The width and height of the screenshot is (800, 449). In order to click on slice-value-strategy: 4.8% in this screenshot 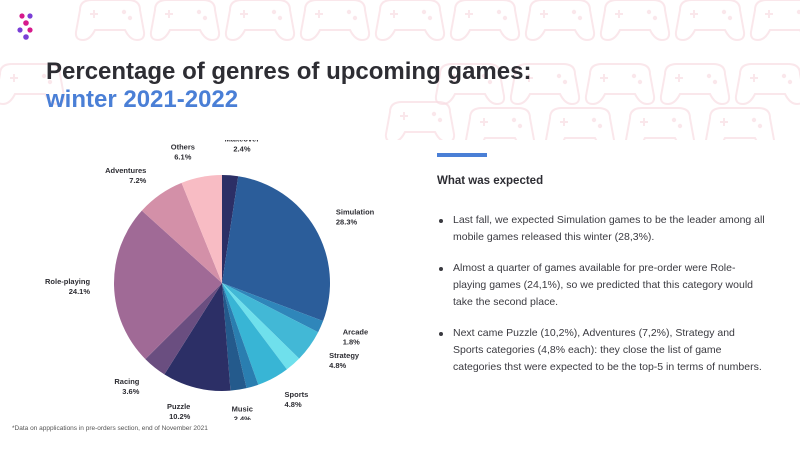, I will do `click(337, 365)`.